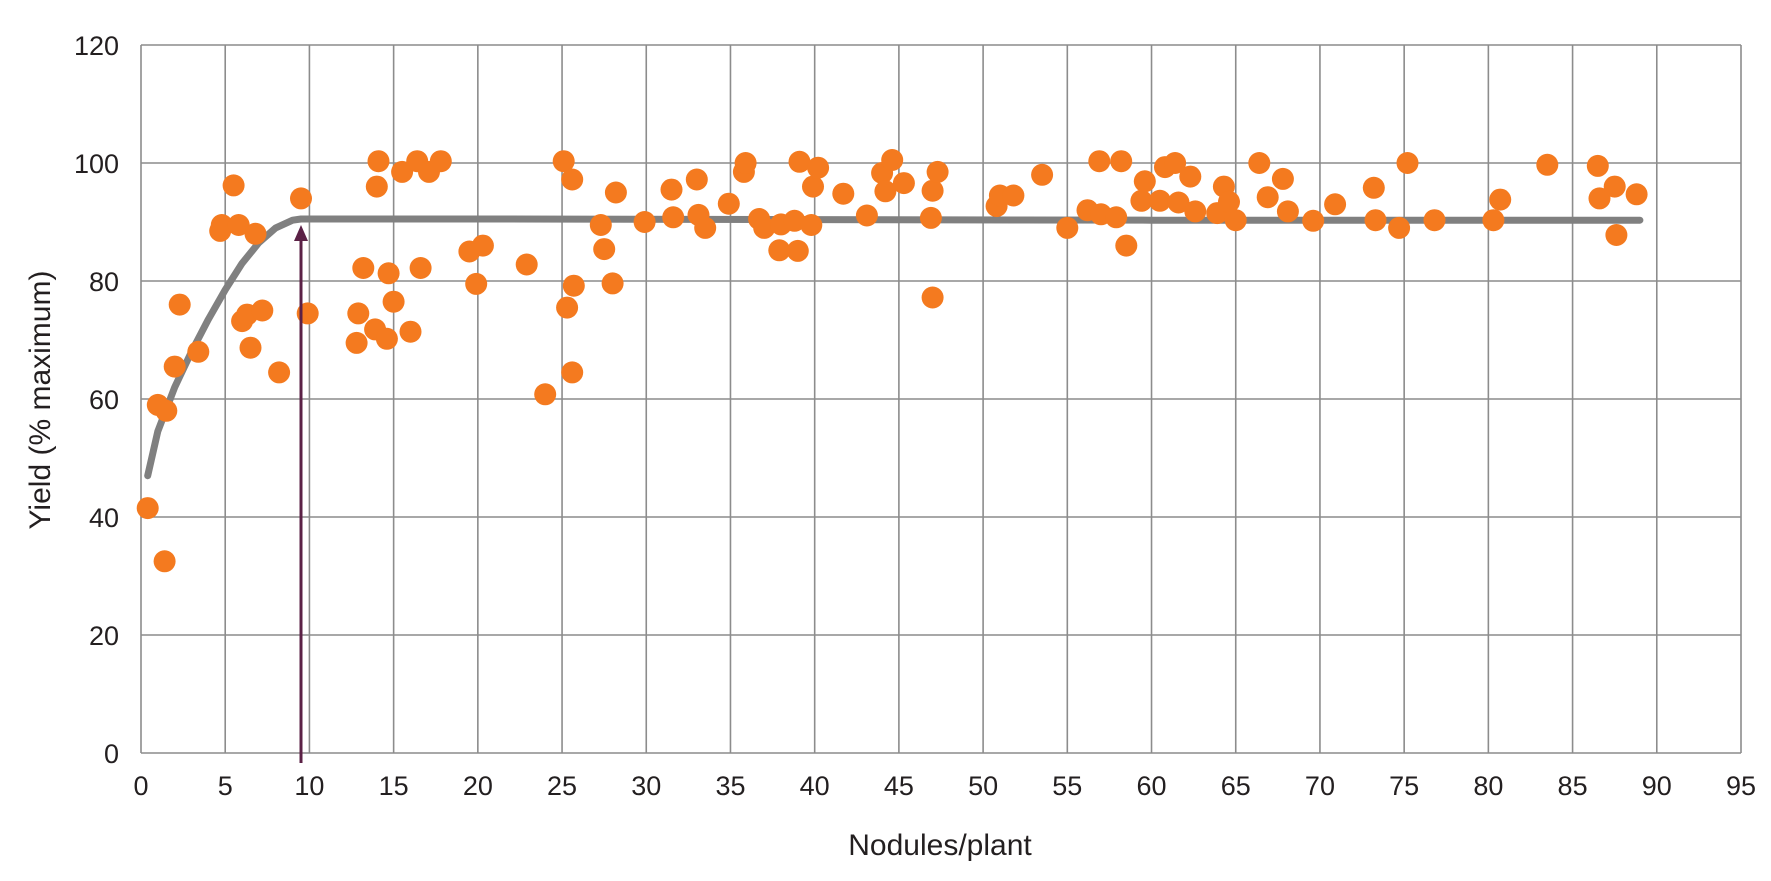  What do you see at coordinates (730, 786) in the screenshot?
I see `x-tick-label: 35` at bounding box center [730, 786].